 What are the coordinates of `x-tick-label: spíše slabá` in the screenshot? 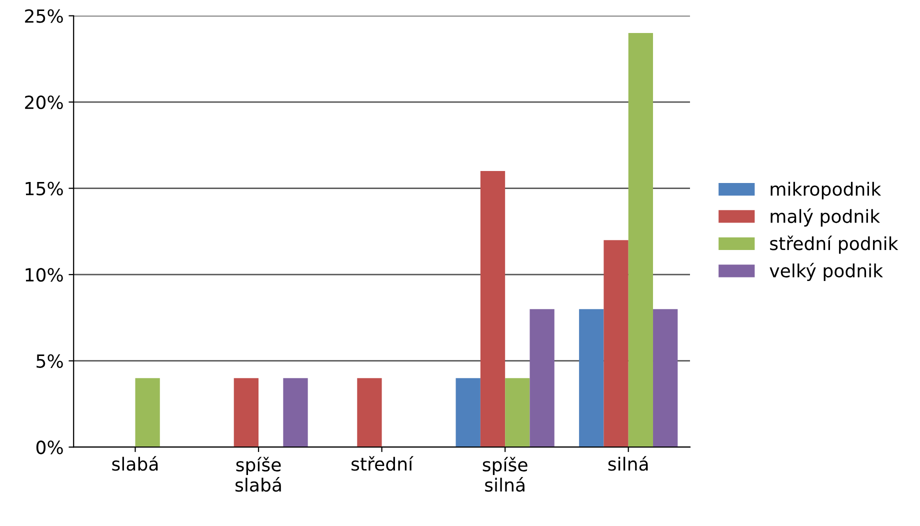 It's located at (258, 474).